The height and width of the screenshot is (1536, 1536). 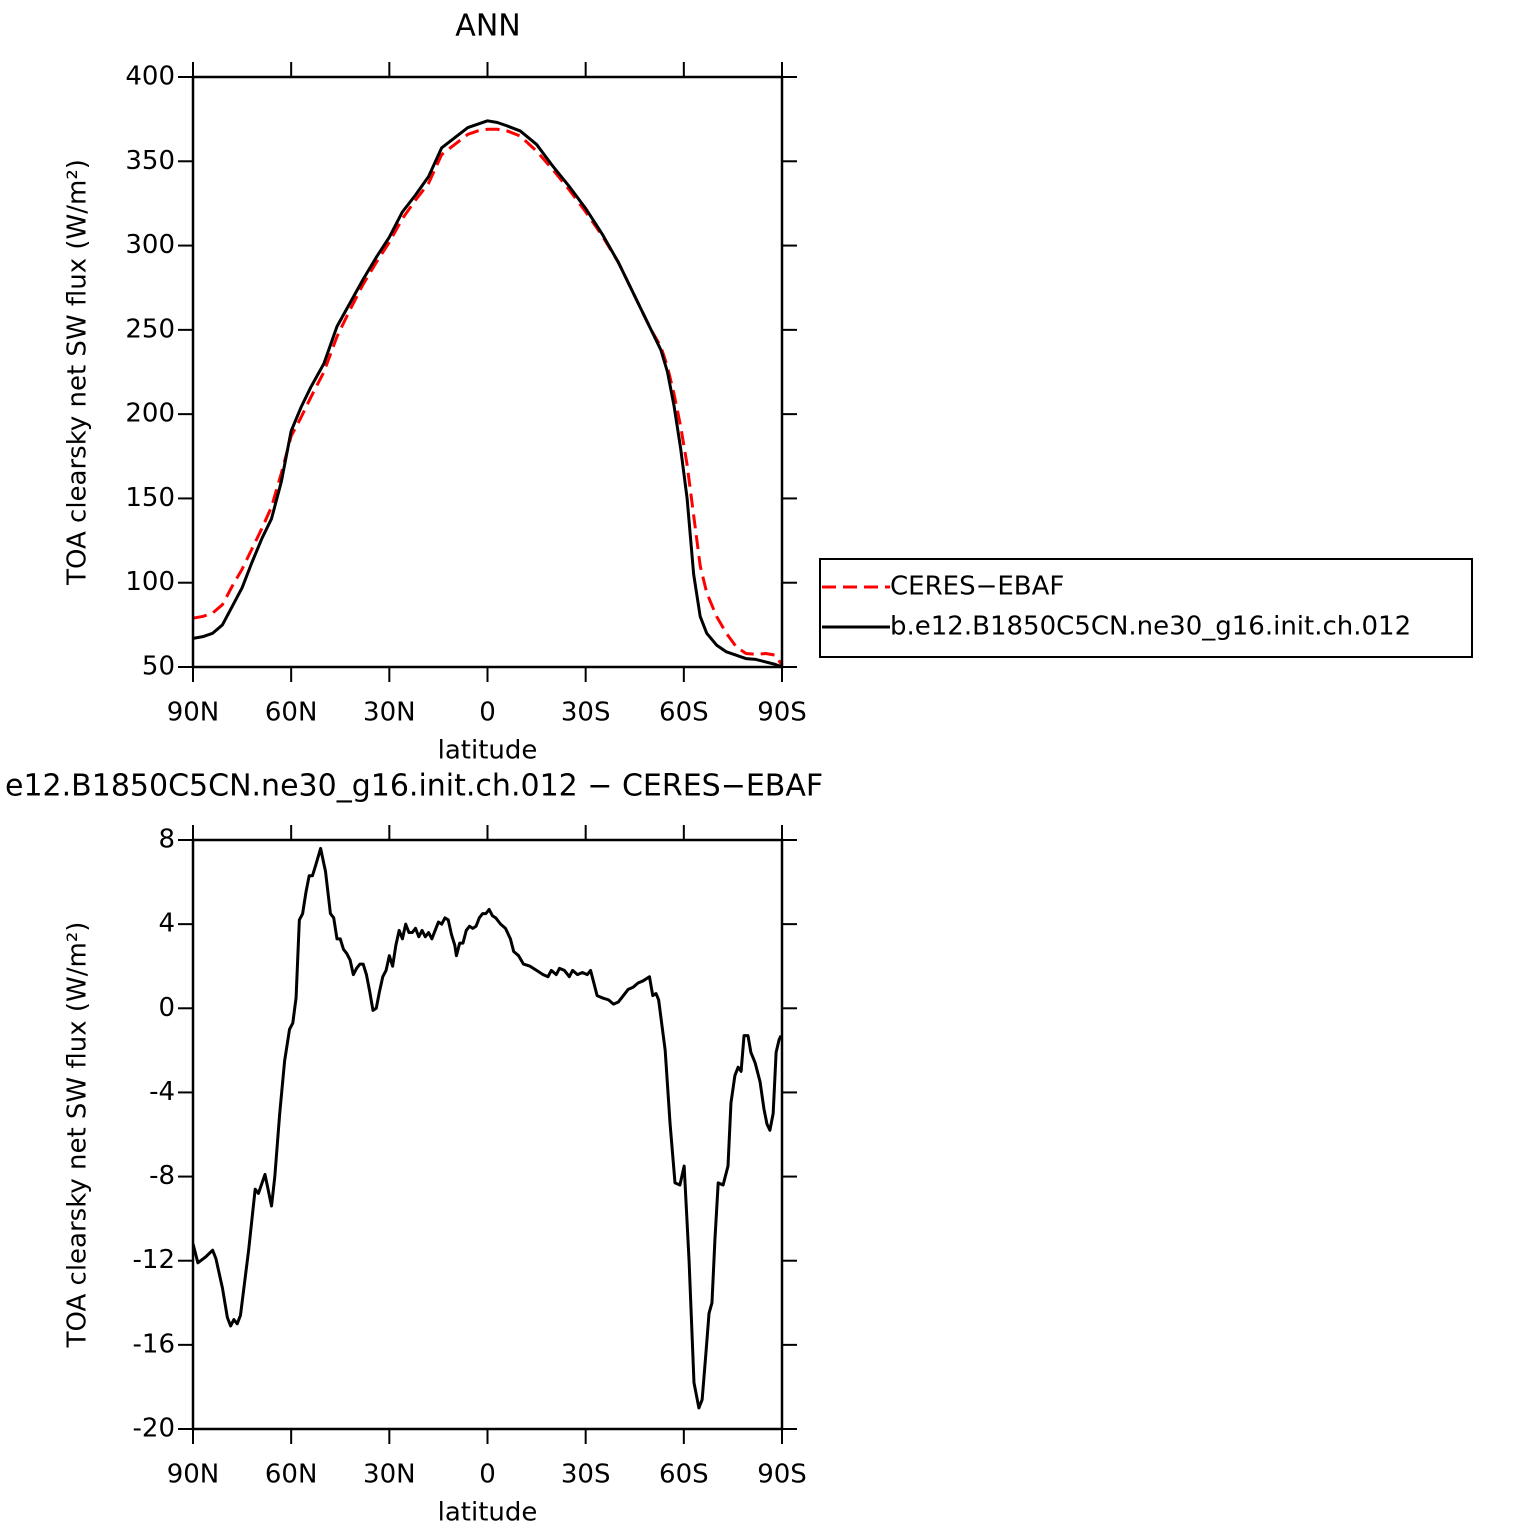 What do you see at coordinates (154, 1429) in the screenshot?
I see `y-tick-label: -20` at bounding box center [154, 1429].